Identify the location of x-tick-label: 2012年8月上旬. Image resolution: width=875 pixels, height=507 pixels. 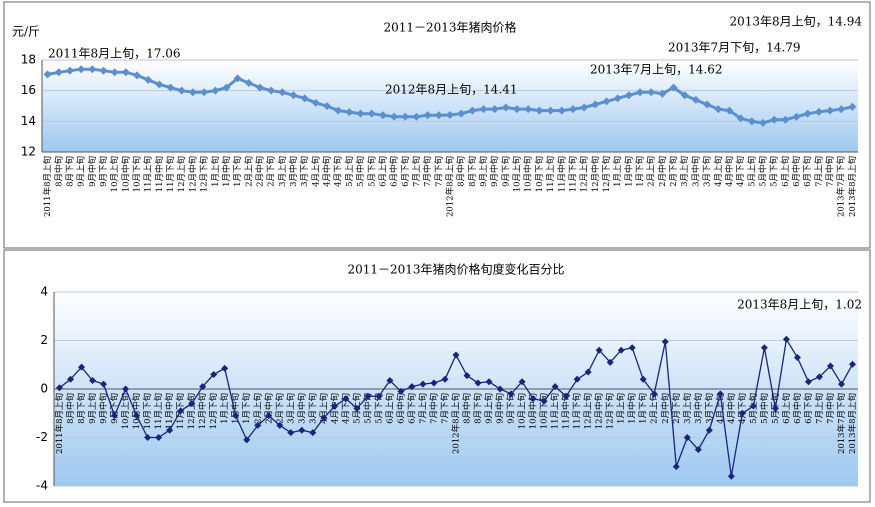
(450, 186).